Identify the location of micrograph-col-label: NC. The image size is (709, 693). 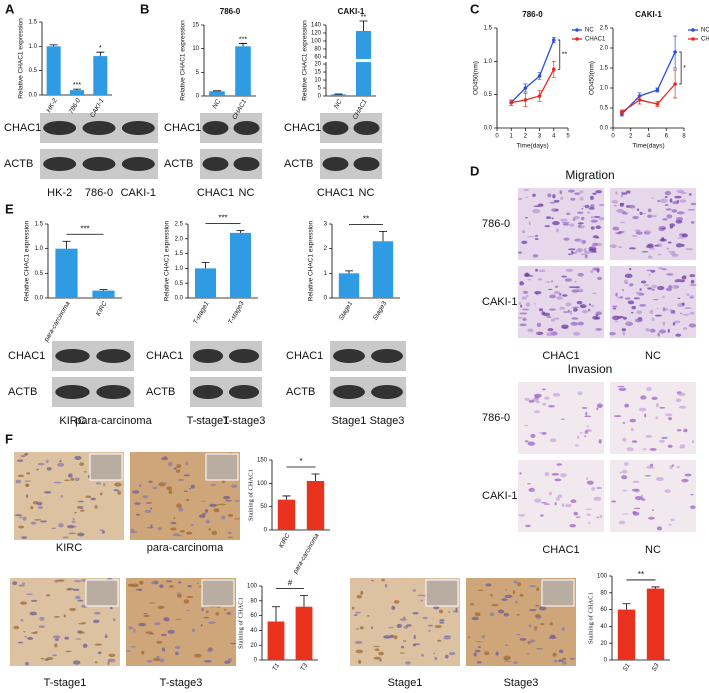
(653, 356).